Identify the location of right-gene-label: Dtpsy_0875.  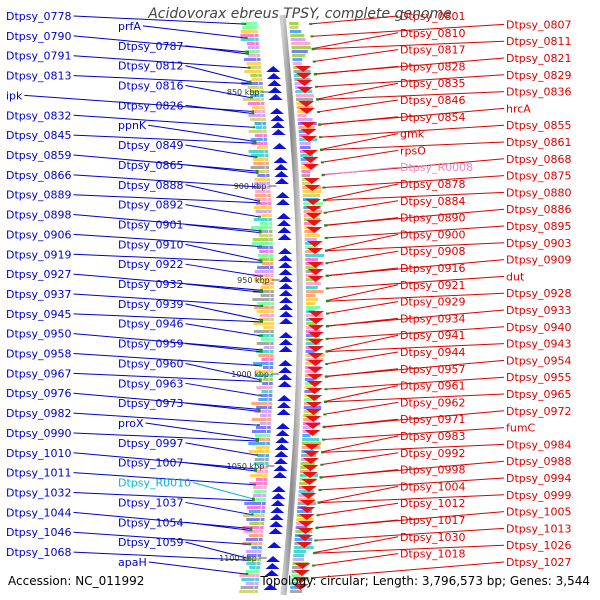
(539, 176).